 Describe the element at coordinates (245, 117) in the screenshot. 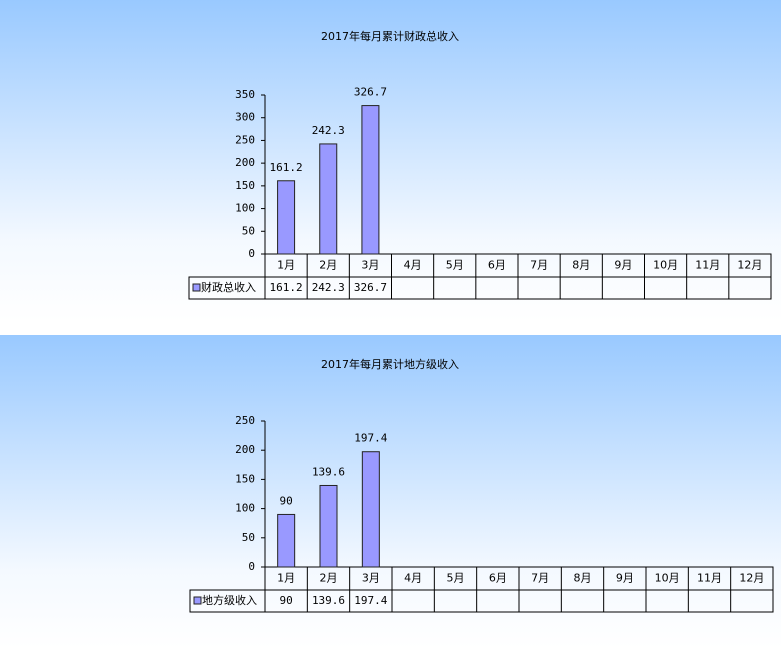

I see `y-tick-label: 300` at that location.